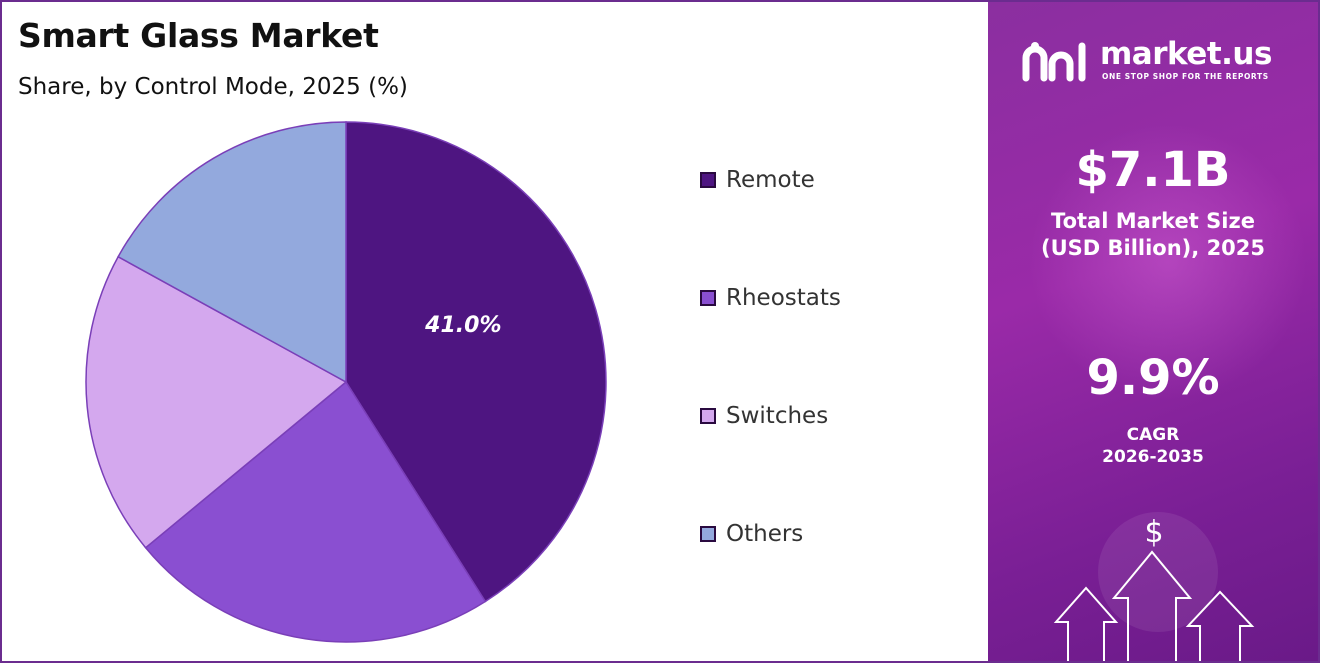 Image resolution: width=1320 pixels, height=663 pixels. I want to click on growth-arrows-illustration: $, so click(1154, 586).